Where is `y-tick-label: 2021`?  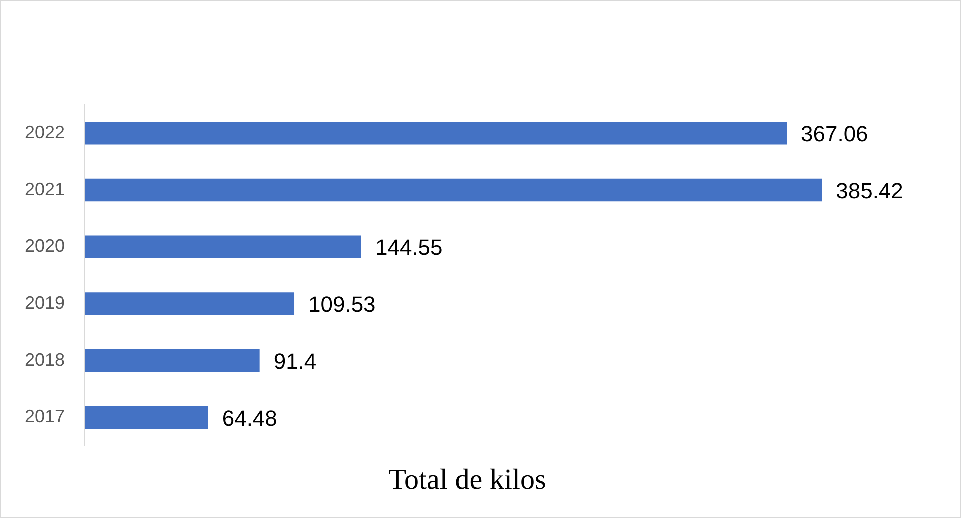
y-tick-label: 2021 is located at coordinates (45, 189).